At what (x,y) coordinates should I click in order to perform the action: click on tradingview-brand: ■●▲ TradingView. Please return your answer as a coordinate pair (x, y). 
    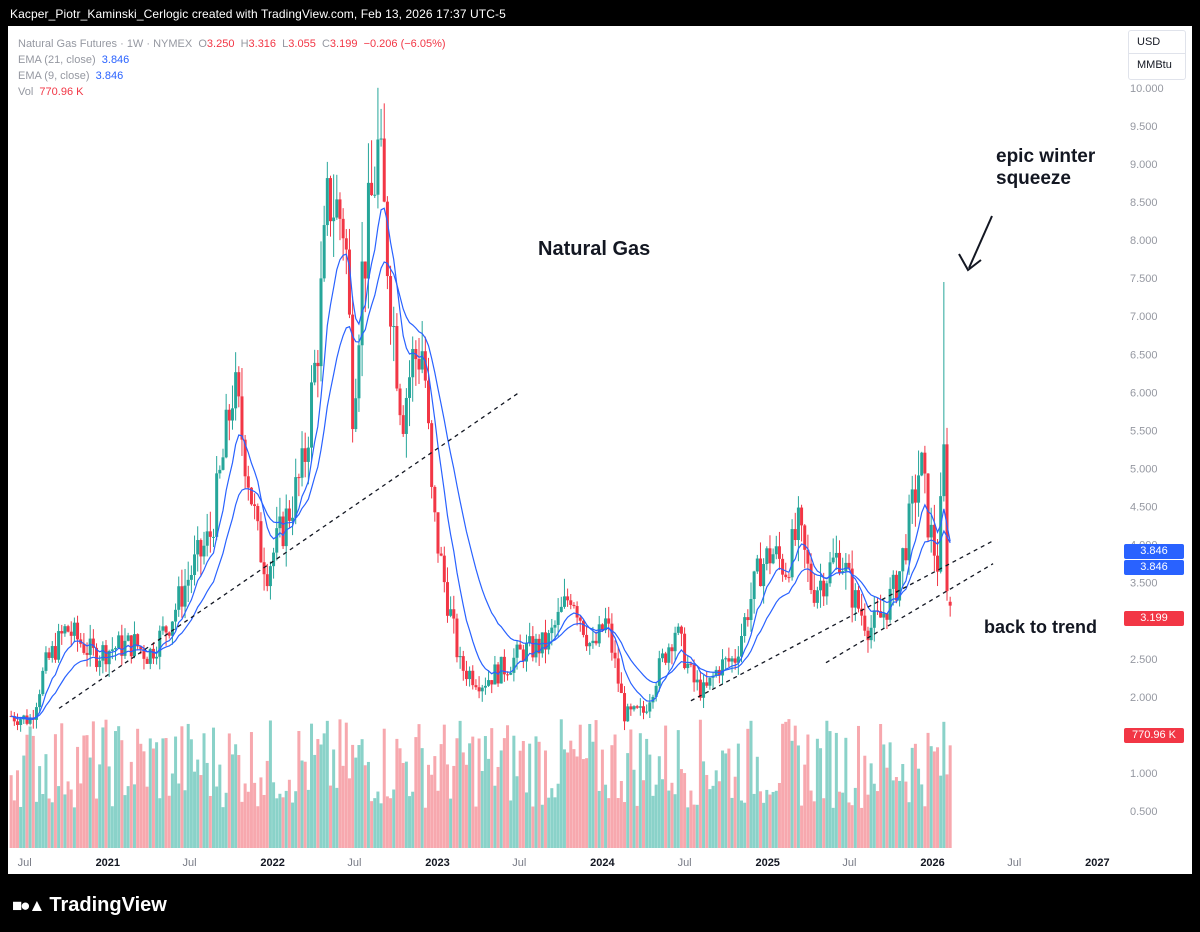
    Looking at the image, I should click on (89, 905).